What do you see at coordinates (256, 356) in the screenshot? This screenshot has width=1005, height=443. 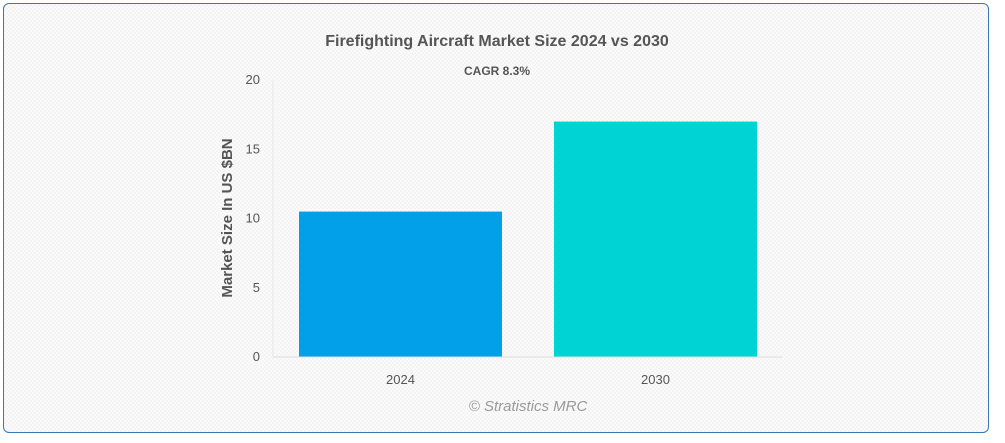 I see `y-tick-label: 0` at bounding box center [256, 356].